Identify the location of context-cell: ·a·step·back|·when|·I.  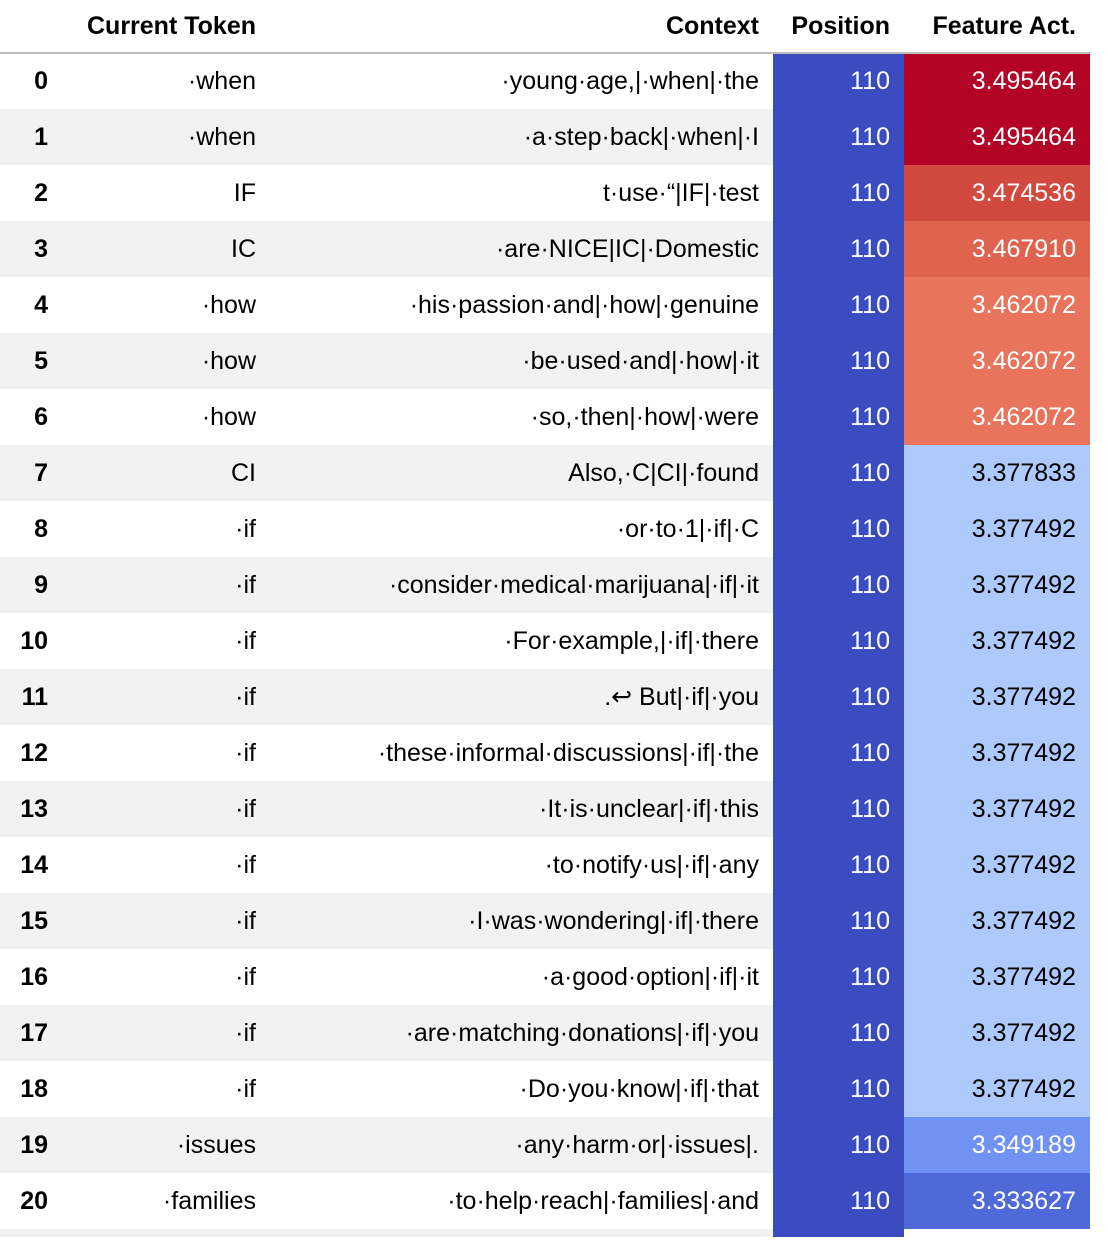
(641, 136).